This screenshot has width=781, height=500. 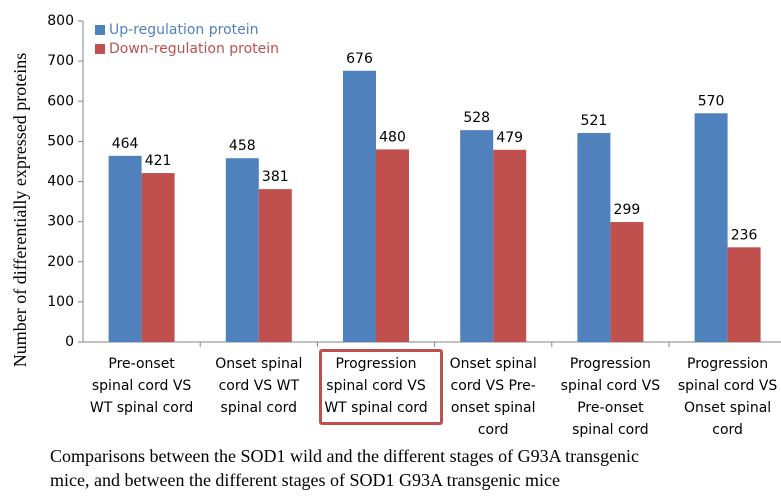 What do you see at coordinates (242, 146) in the screenshot?
I see `value-label: 458` at bounding box center [242, 146].